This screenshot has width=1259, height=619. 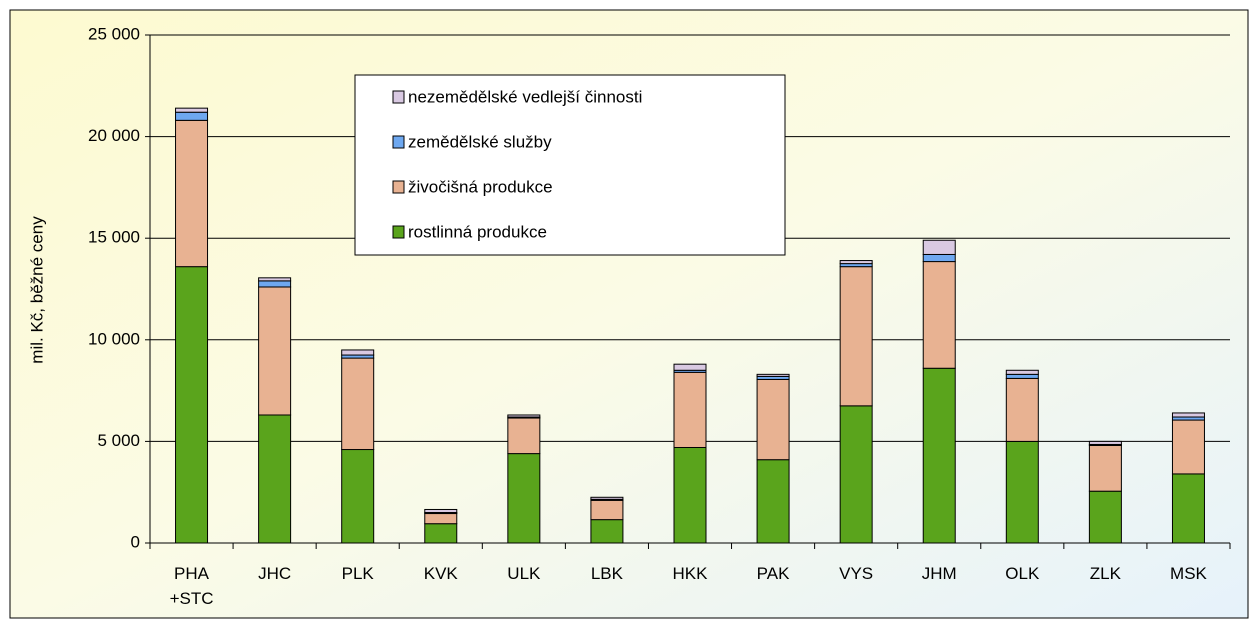 I want to click on x-tick-label: MSK, so click(x=1188, y=573).